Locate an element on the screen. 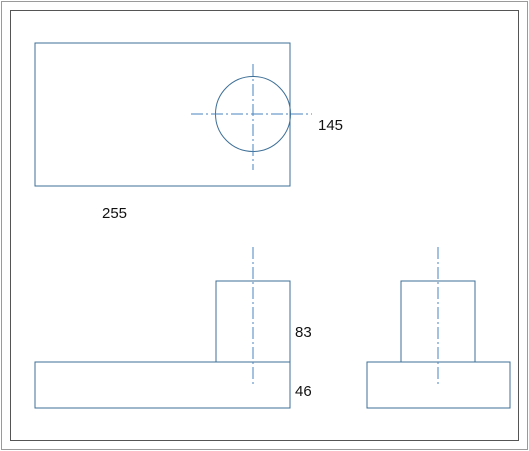 The height and width of the screenshot is (451, 529). dimension-label-145: 145 is located at coordinates (330, 125).